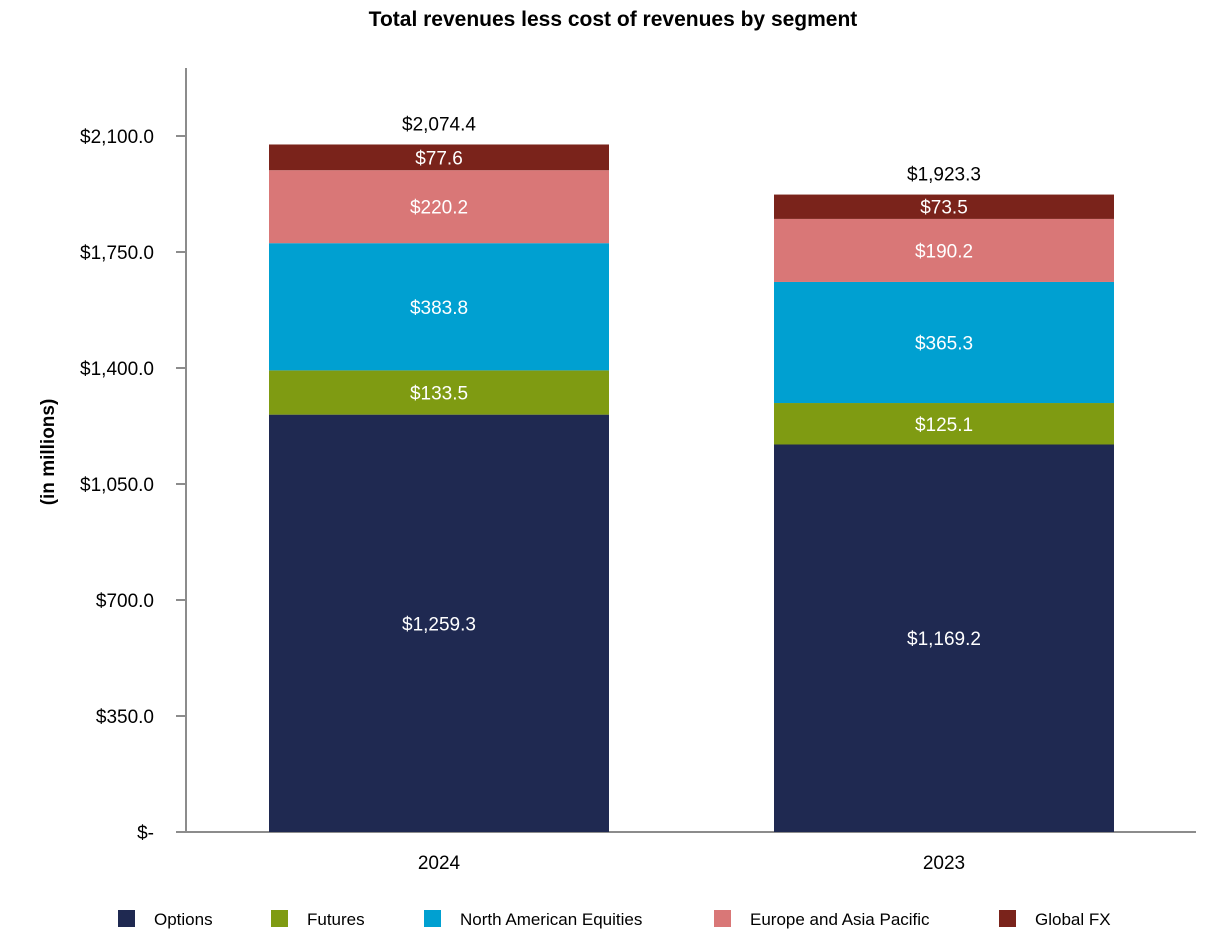 This screenshot has height=940, width=1226. What do you see at coordinates (1073, 919) in the screenshot?
I see `legend-label: Global FX` at bounding box center [1073, 919].